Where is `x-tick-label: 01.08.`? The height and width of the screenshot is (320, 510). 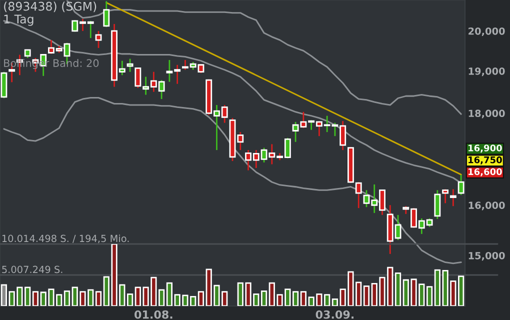
x-tick-label: 01.08. is located at coordinates (153, 314).